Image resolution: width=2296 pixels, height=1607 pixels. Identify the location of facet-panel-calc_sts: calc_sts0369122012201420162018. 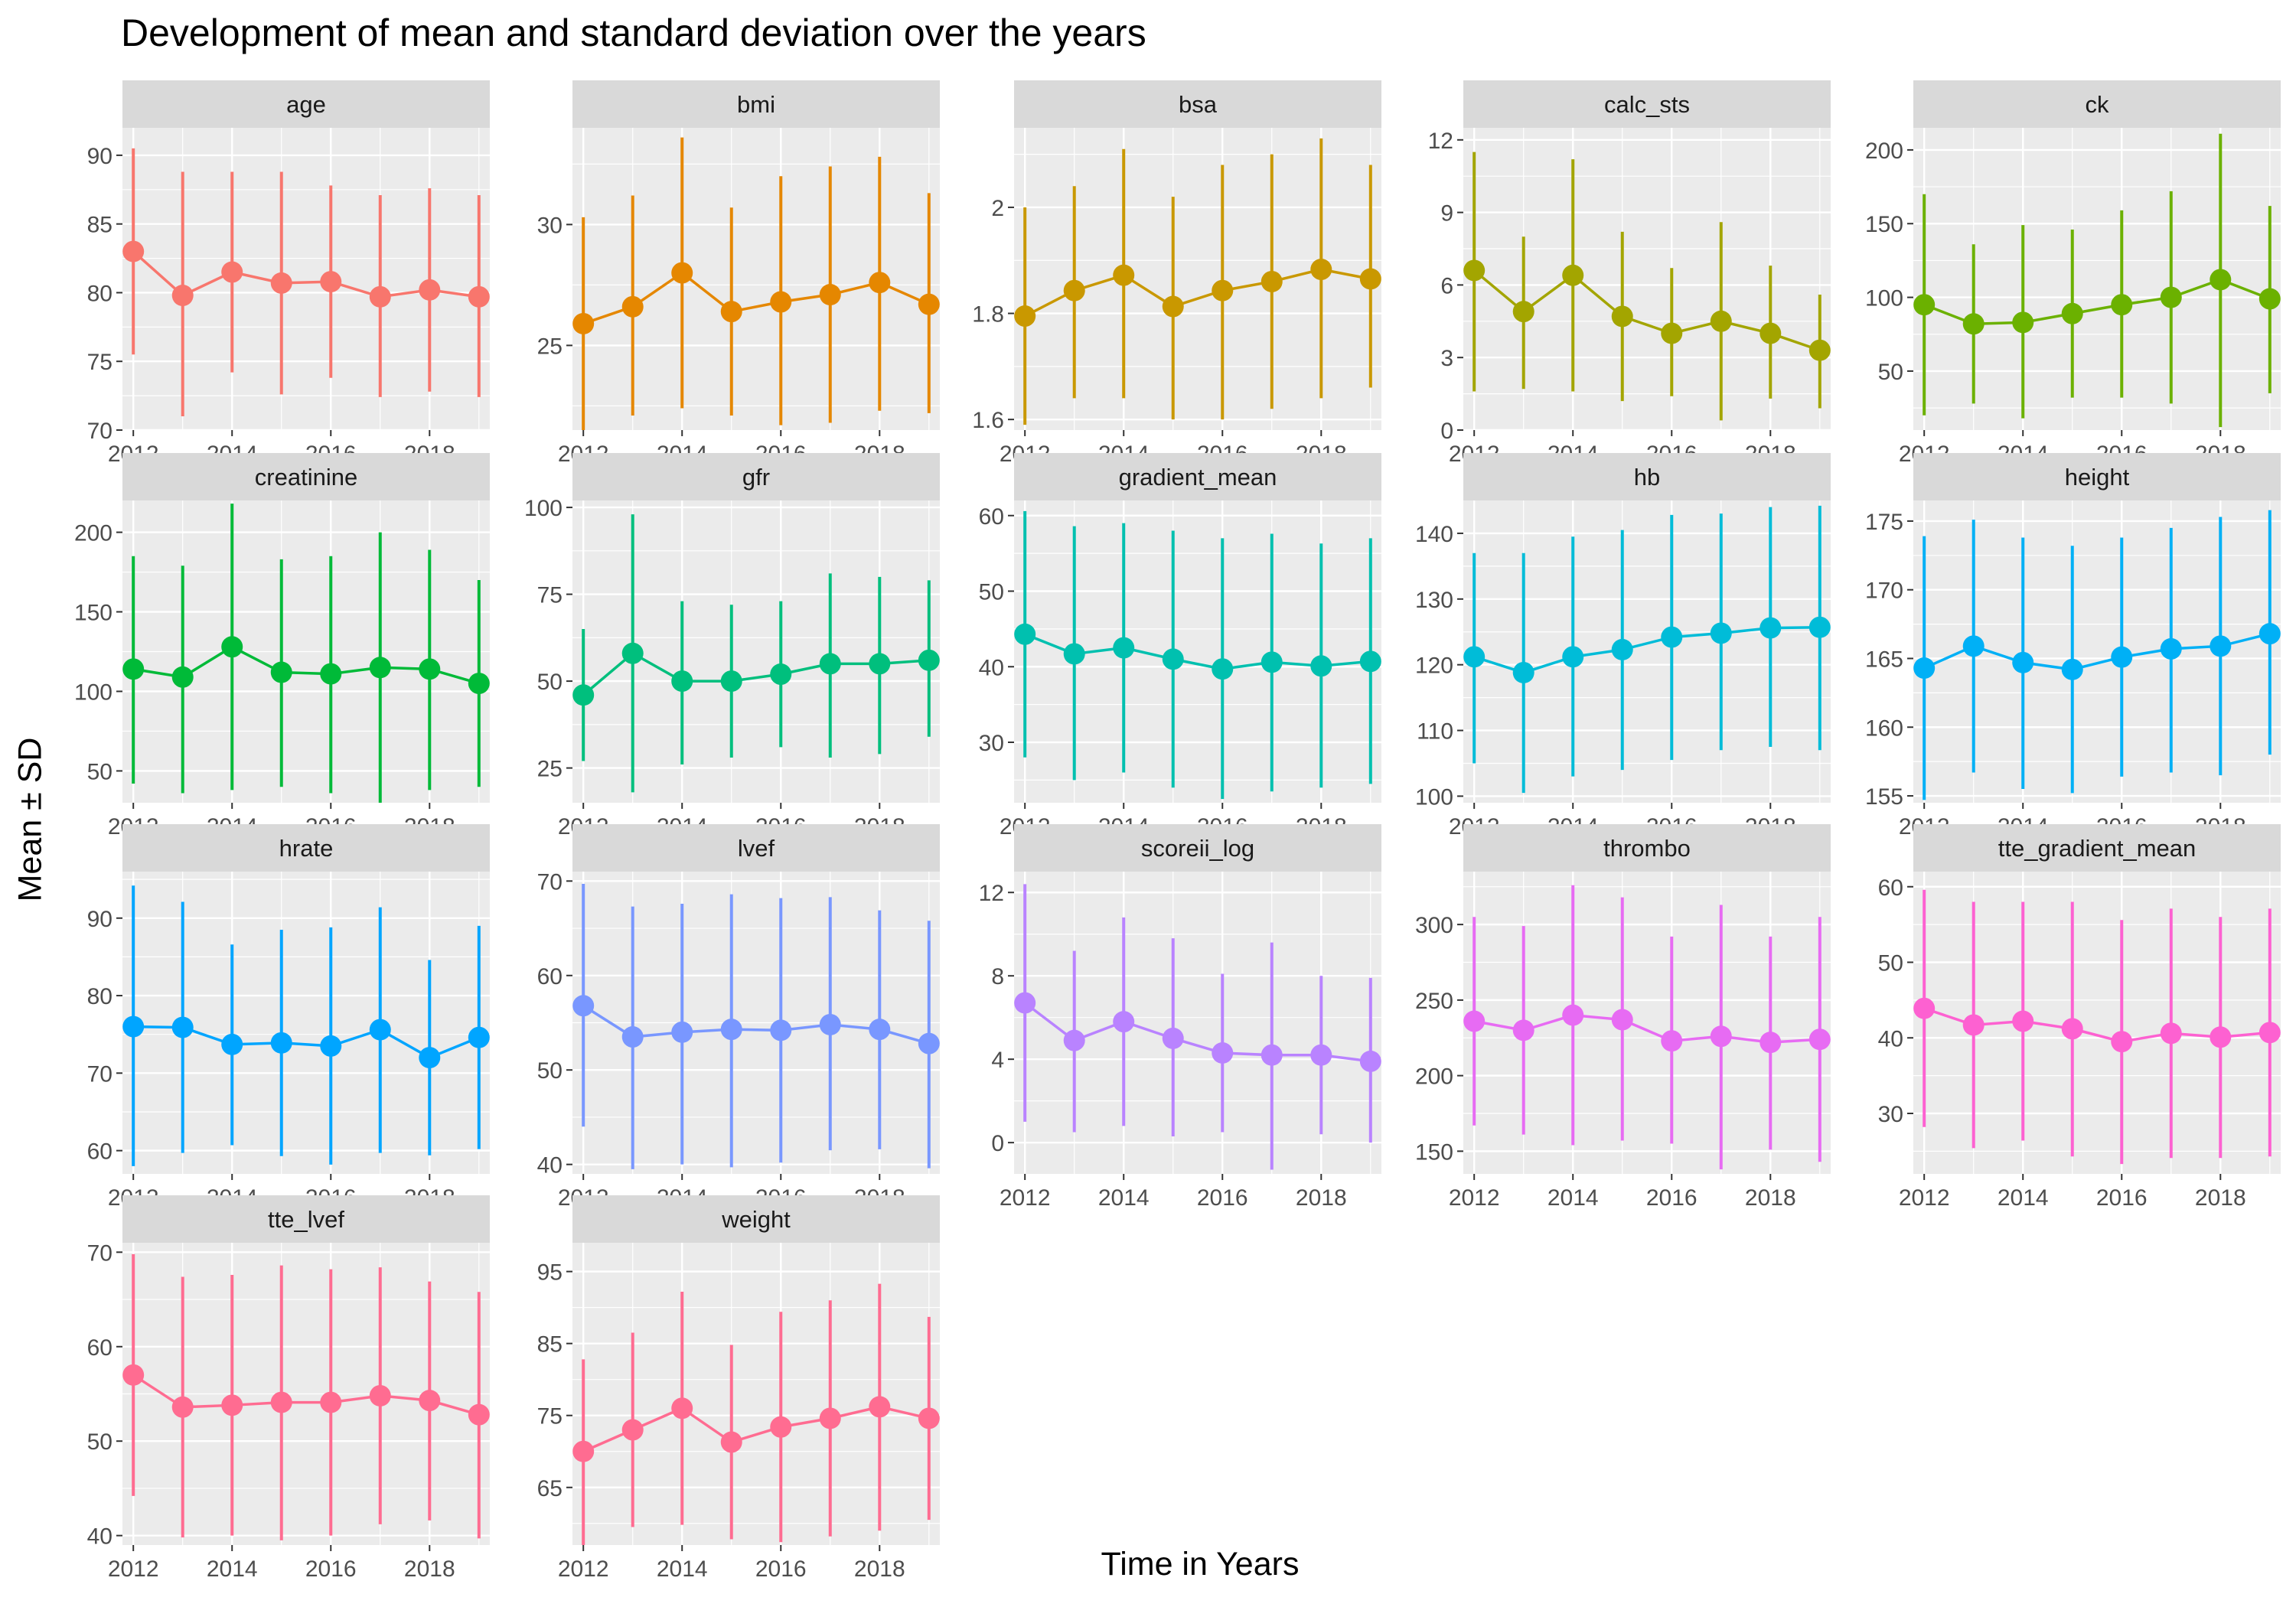
(1629, 273).